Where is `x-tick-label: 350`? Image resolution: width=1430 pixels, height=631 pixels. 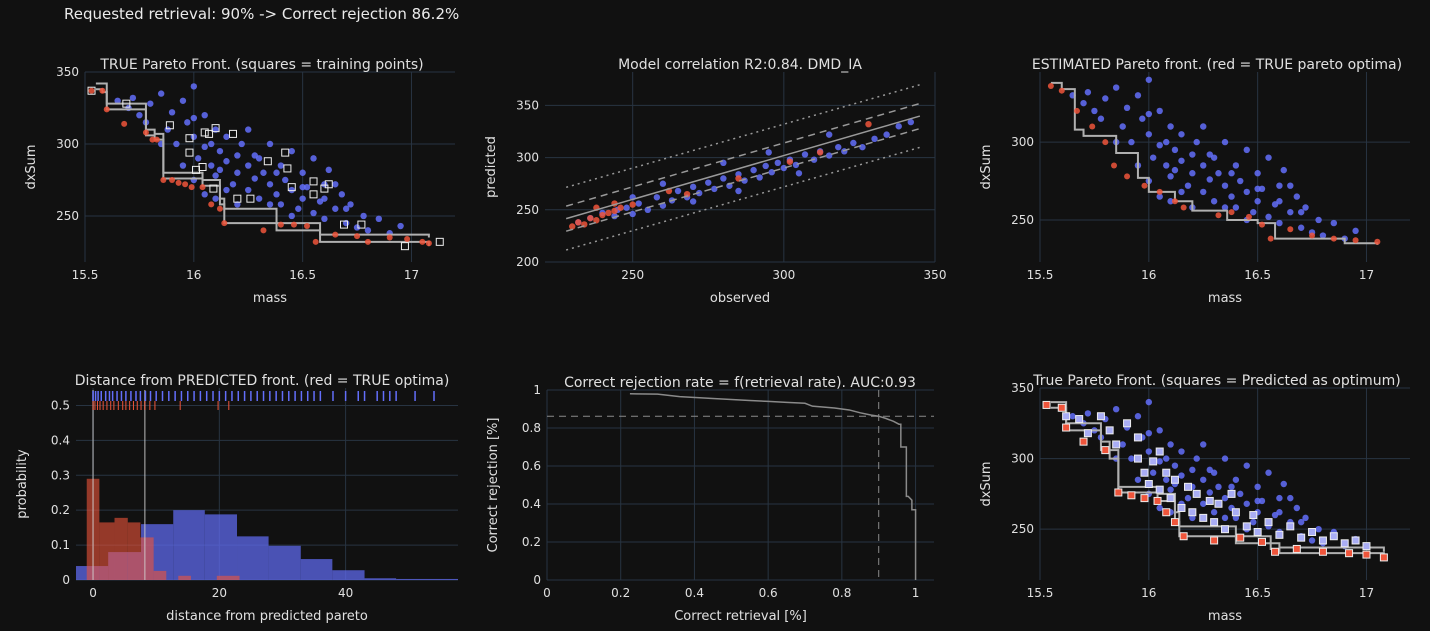
x-tick-label: 350 is located at coordinates (935, 275).